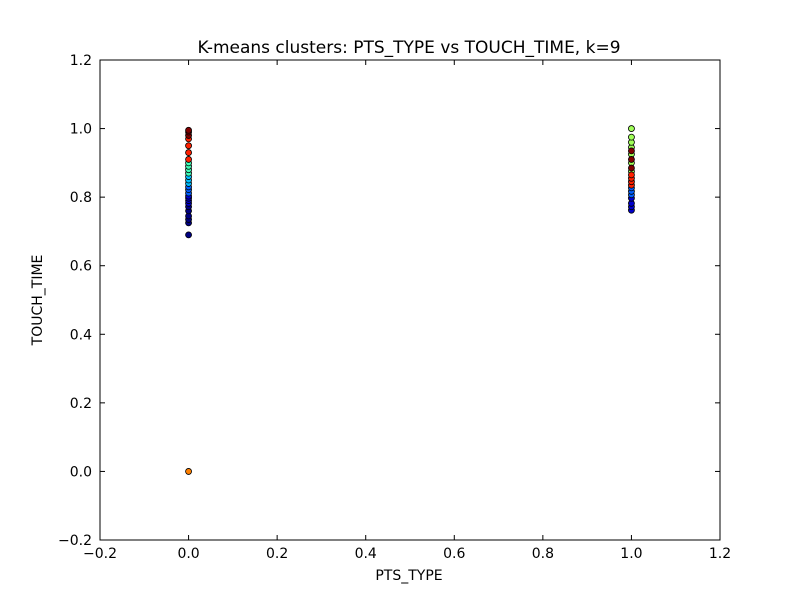 Image resolution: width=800 pixels, height=600 pixels. What do you see at coordinates (81, 267) in the screenshot?
I see `y-tick-label: 0.6` at bounding box center [81, 267].